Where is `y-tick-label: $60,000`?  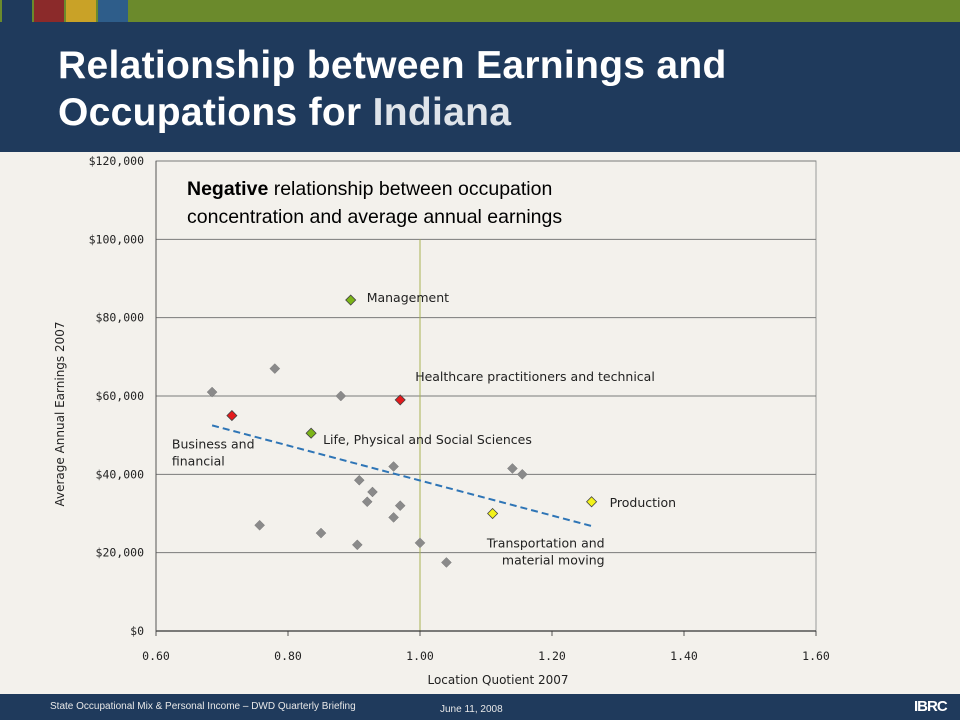 y-tick-label: $60,000 is located at coordinates (120, 396).